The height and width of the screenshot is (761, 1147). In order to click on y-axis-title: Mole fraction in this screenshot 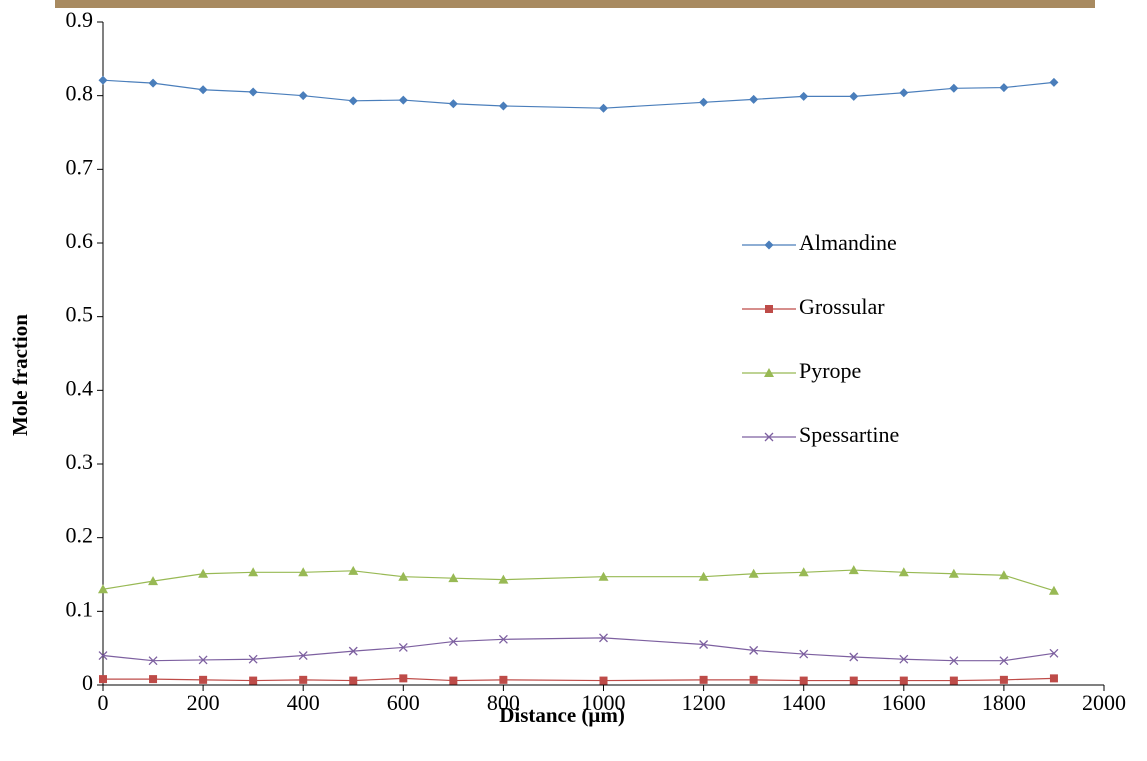, I will do `click(20, 375)`.